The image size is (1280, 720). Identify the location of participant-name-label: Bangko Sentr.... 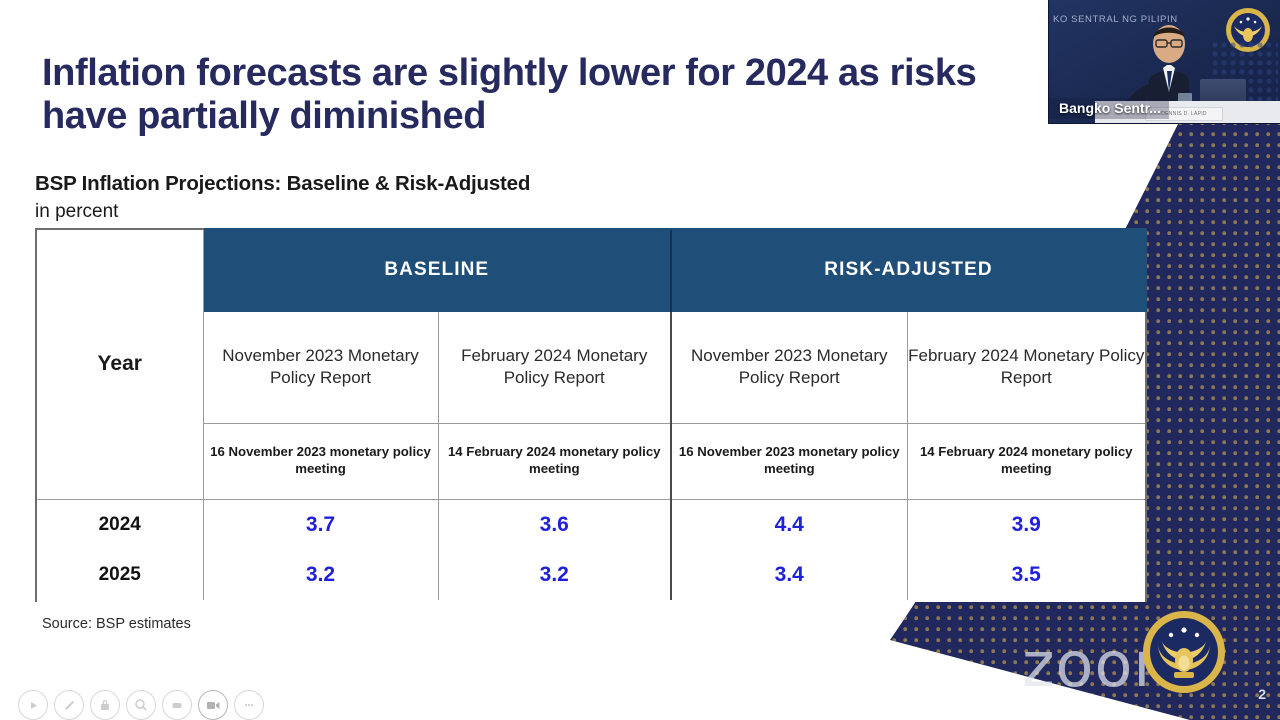
(1109, 108).